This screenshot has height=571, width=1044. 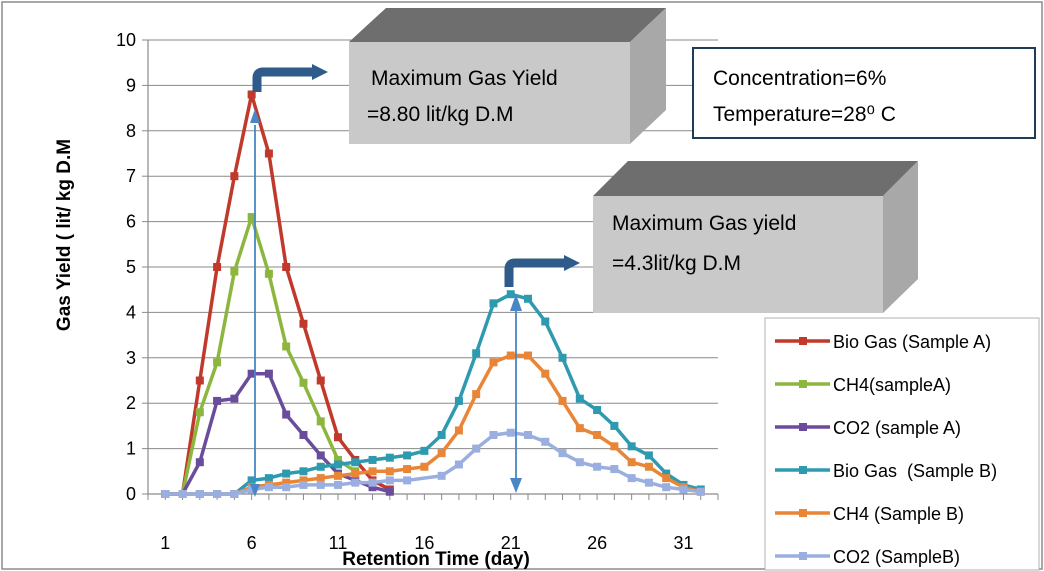 I want to click on y-tick-label: 5, so click(x=131, y=267).